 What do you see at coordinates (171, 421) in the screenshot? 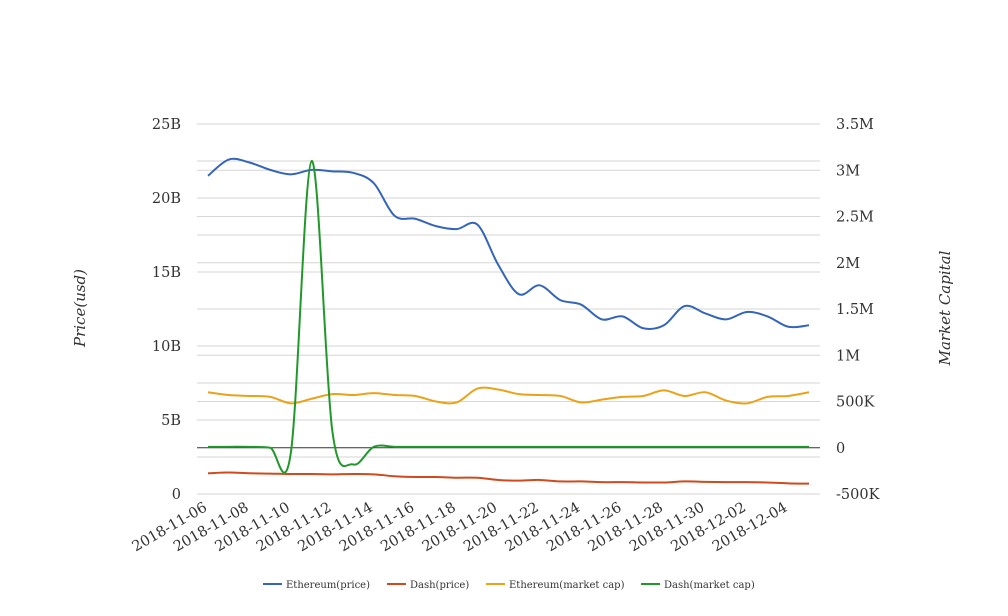
I see `left-tick-label: 5B` at bounding box center [171, 421].